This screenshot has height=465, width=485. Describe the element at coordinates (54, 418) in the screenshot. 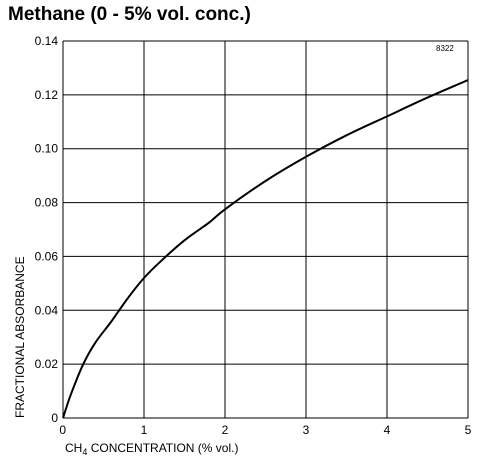

I see `y-tick-label: 0` at that location.